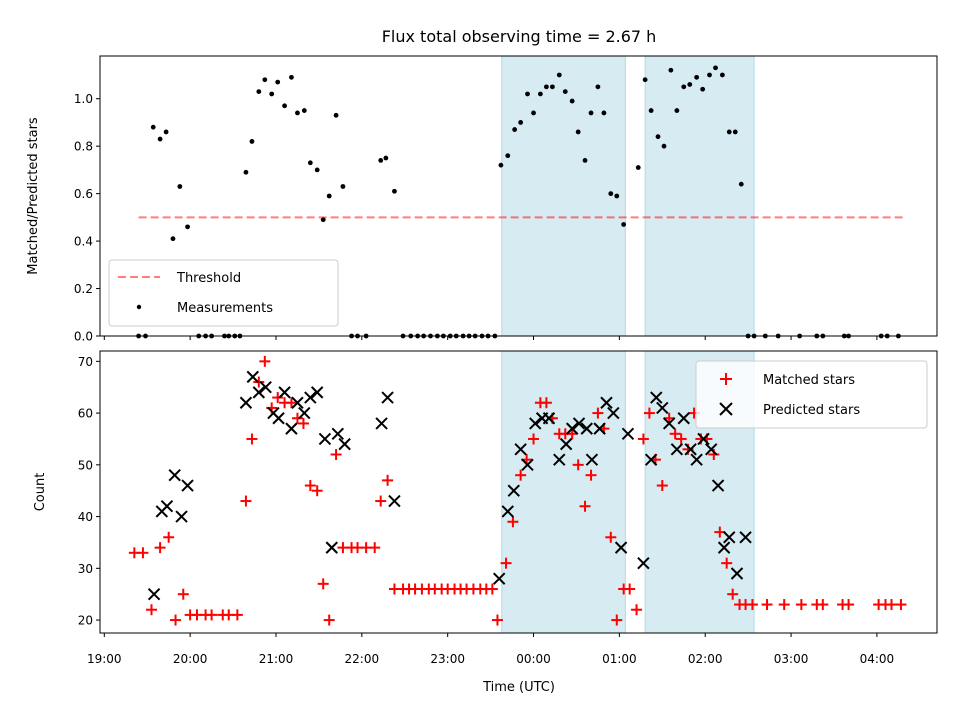  Describe the element at coordinates (85, 621) in the screenshot. I see `bottom-y-tick-label: 20` at that location.